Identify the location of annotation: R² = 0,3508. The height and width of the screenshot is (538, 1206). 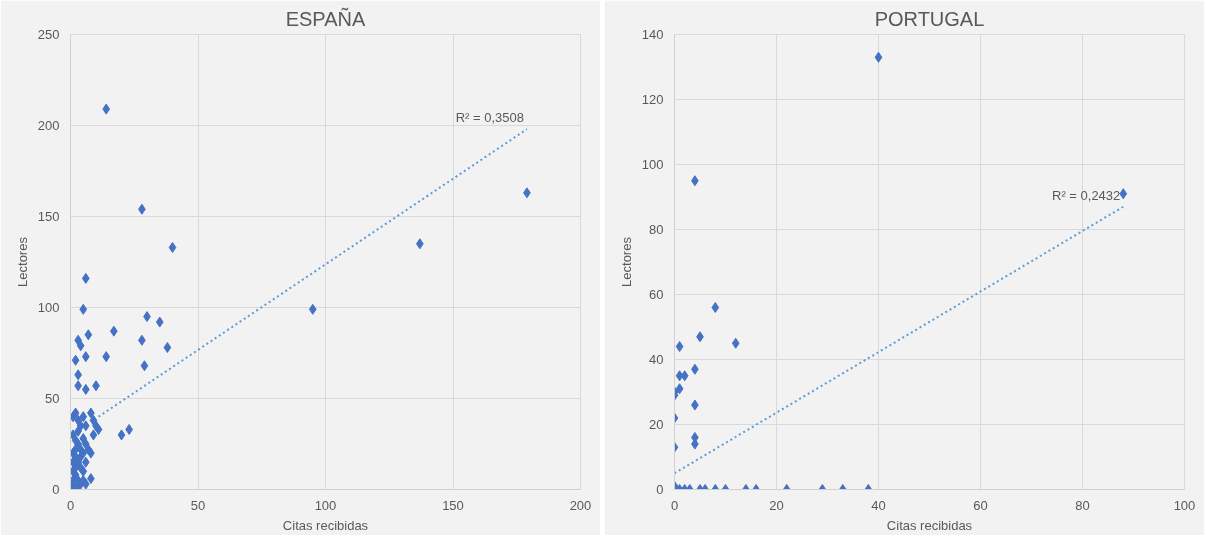
(489, 118).